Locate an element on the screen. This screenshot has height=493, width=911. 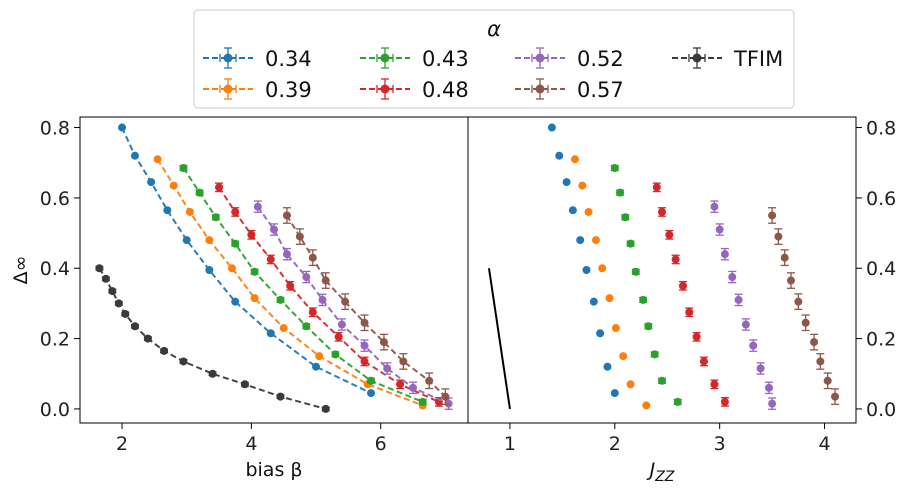
right-x-tick-label: 2 is located at coordinates (615, 444).